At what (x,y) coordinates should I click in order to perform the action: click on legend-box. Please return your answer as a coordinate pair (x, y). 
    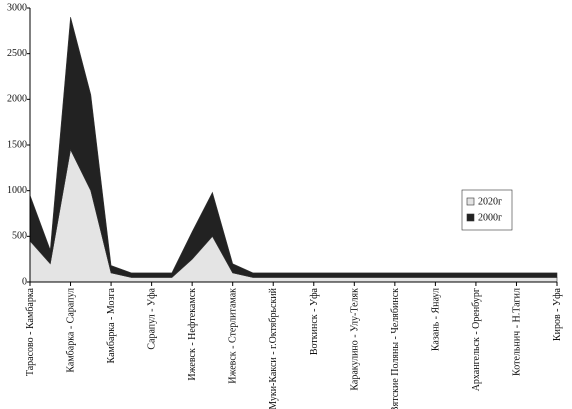
    Looking at the image, I should click on (487, 210).